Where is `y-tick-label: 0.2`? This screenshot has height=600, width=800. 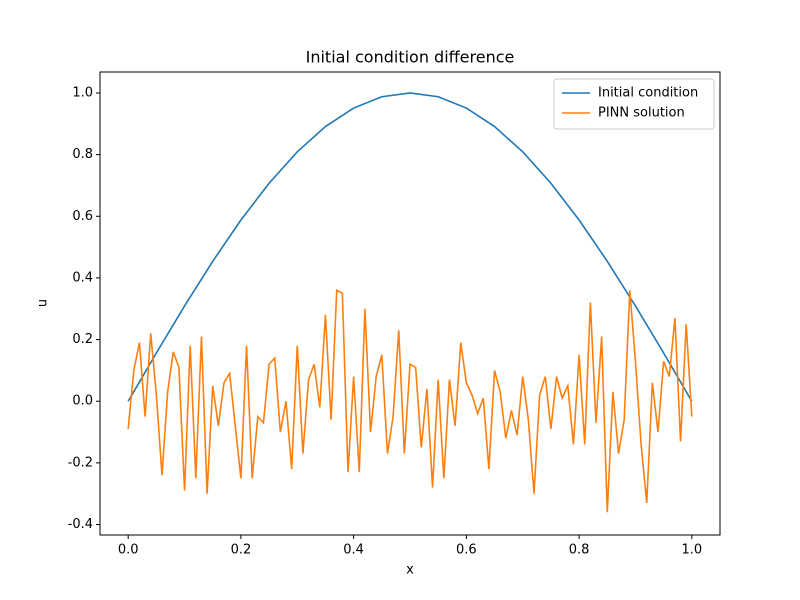 y-tick-label: 0.2 is located at coordinates (82, 339).